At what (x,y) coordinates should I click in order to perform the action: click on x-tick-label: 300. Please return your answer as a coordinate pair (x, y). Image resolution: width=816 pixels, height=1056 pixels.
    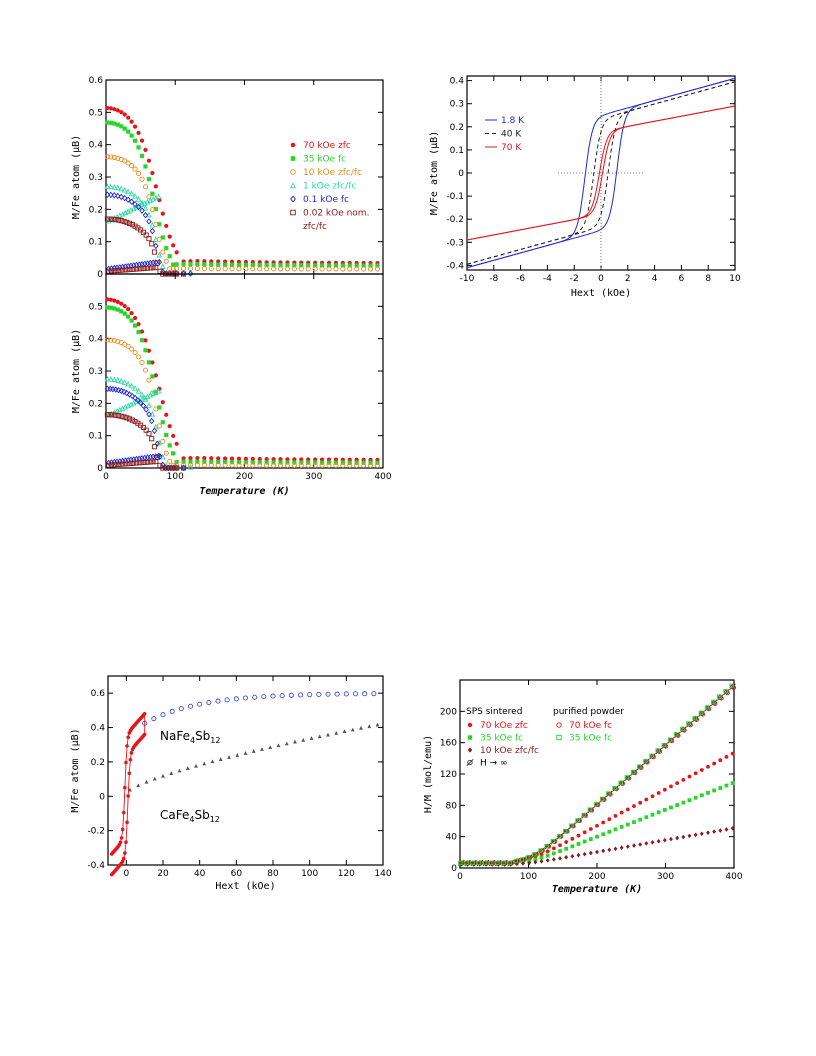
    Looking at the image, I should click on (313, 477).